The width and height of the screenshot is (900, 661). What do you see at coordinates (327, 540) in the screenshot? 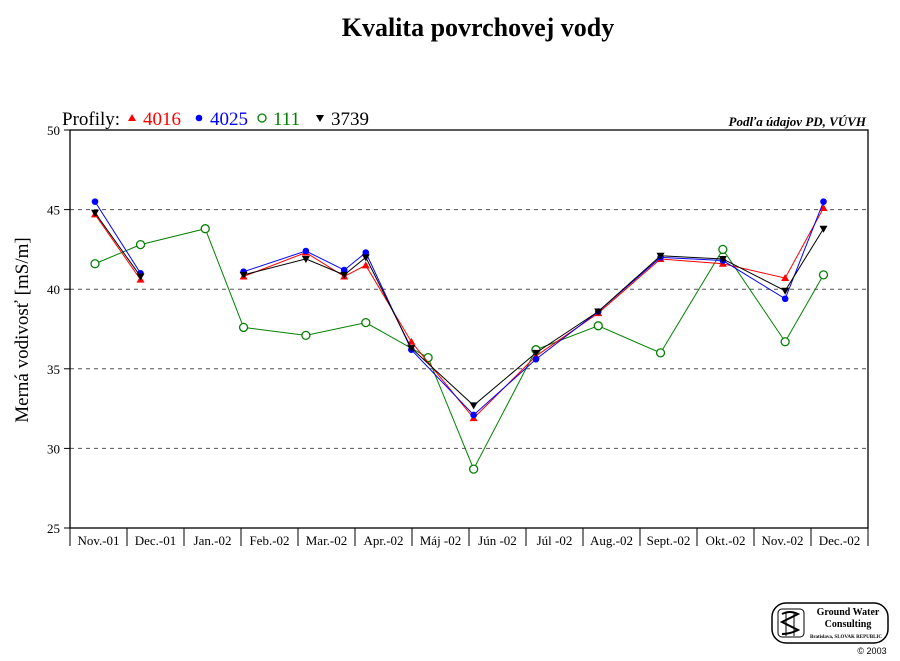
I see `x-tick-label: Mar.-02` at bounding box center [327, 540].